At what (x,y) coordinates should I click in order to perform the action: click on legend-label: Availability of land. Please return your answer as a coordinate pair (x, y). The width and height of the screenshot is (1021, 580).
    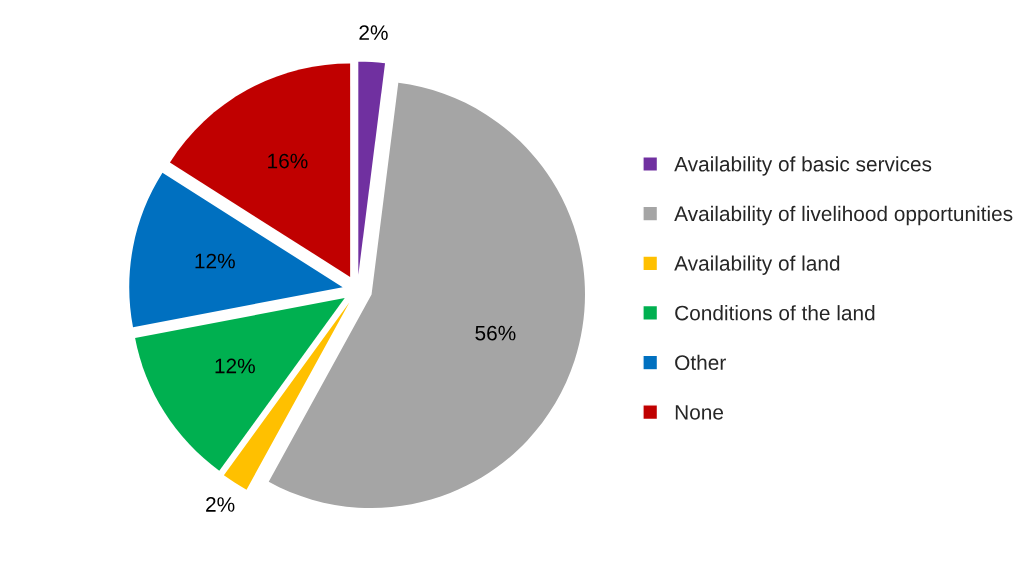
    Looking at the image, I should click on (757, 265).